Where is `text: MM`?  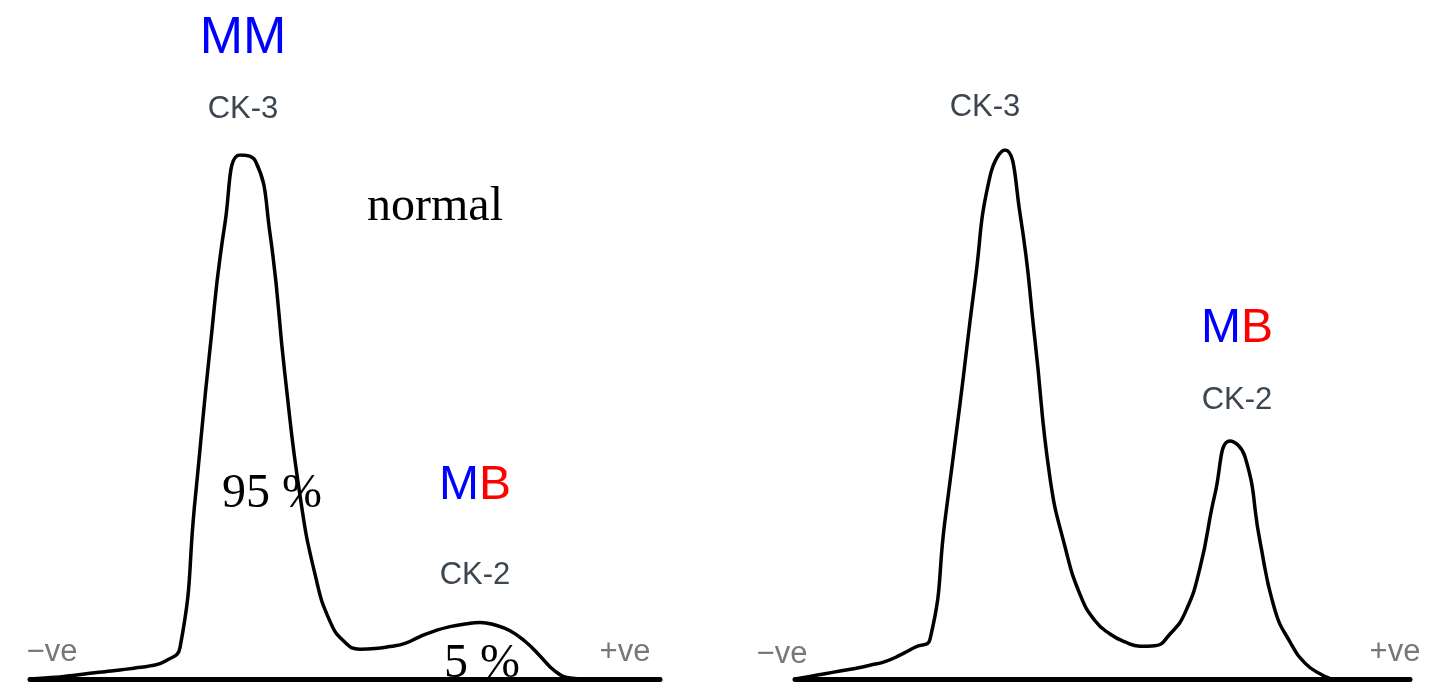
text: MM is located at coordinates (243, 35).